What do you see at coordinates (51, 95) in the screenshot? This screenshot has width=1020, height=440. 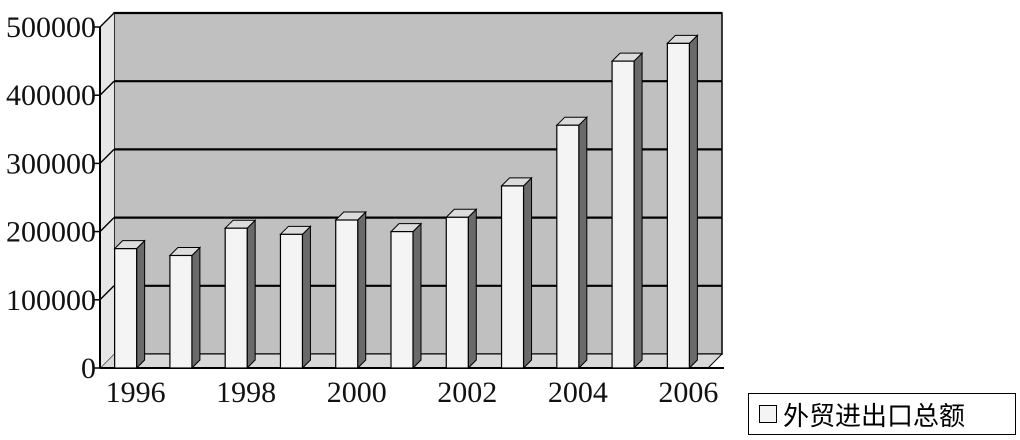 I see `y-tick-label: 400000` at bounding box center [51, 95].